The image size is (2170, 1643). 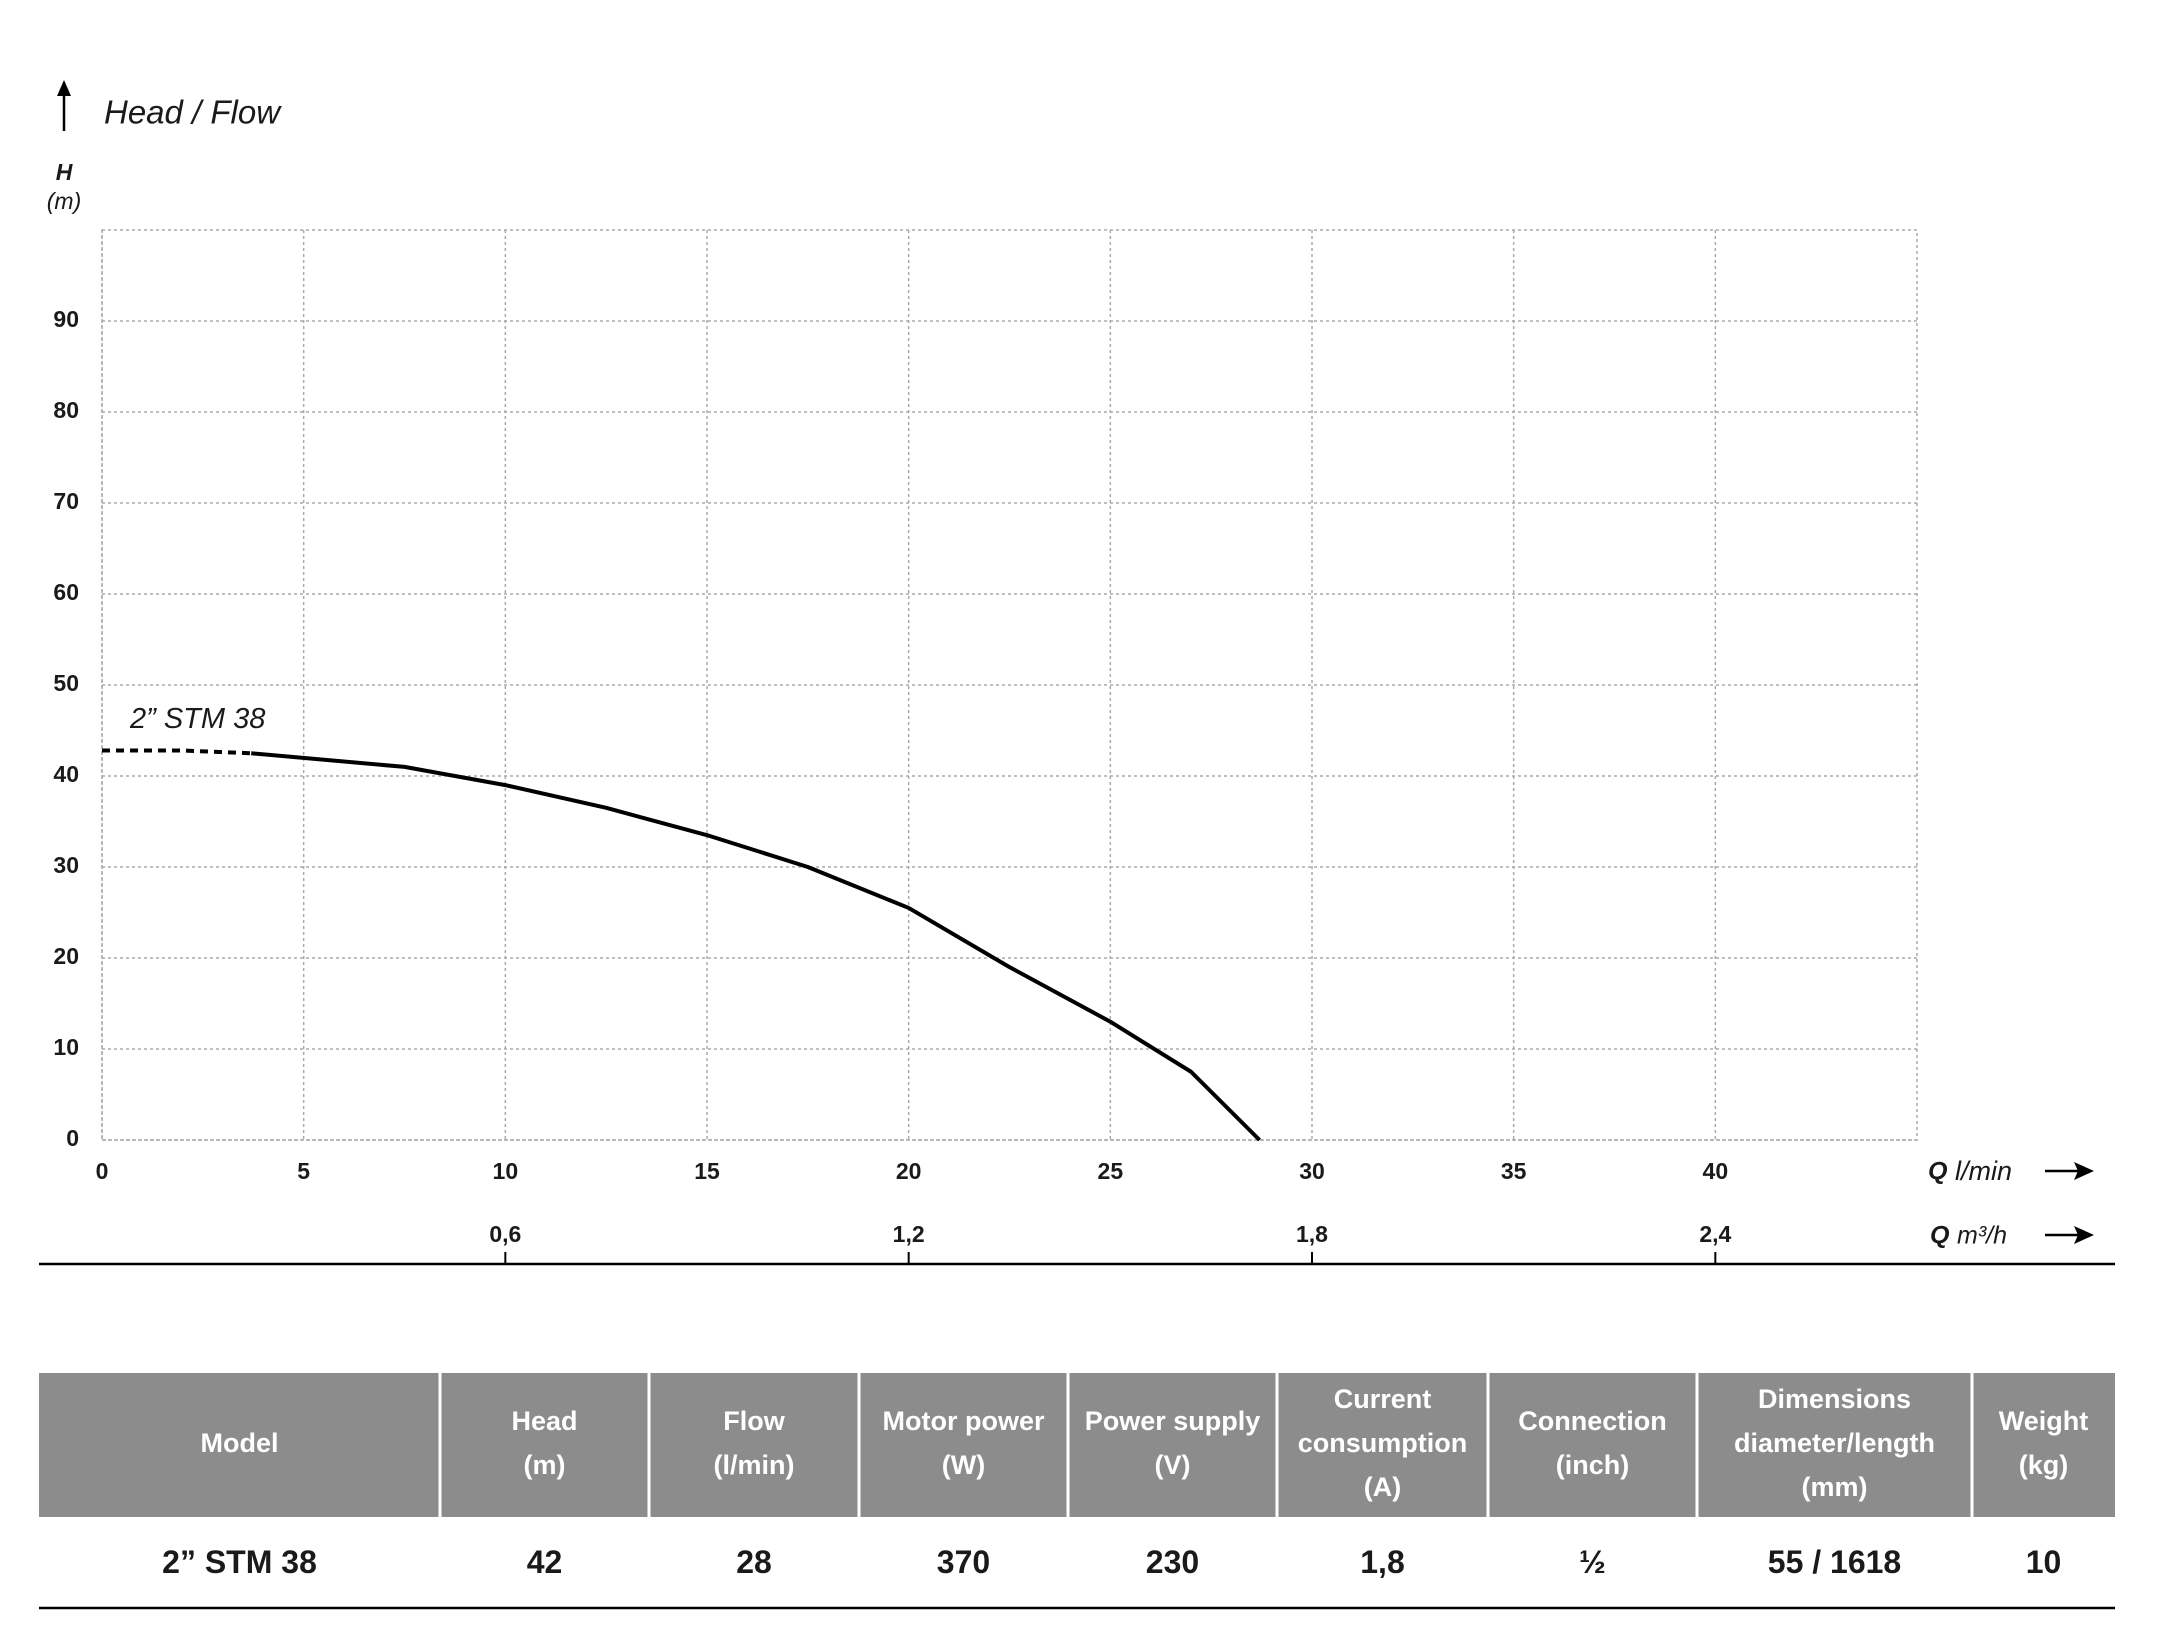 I want to click on header-cell: Dimensions, so click(x=1834, y=1399).